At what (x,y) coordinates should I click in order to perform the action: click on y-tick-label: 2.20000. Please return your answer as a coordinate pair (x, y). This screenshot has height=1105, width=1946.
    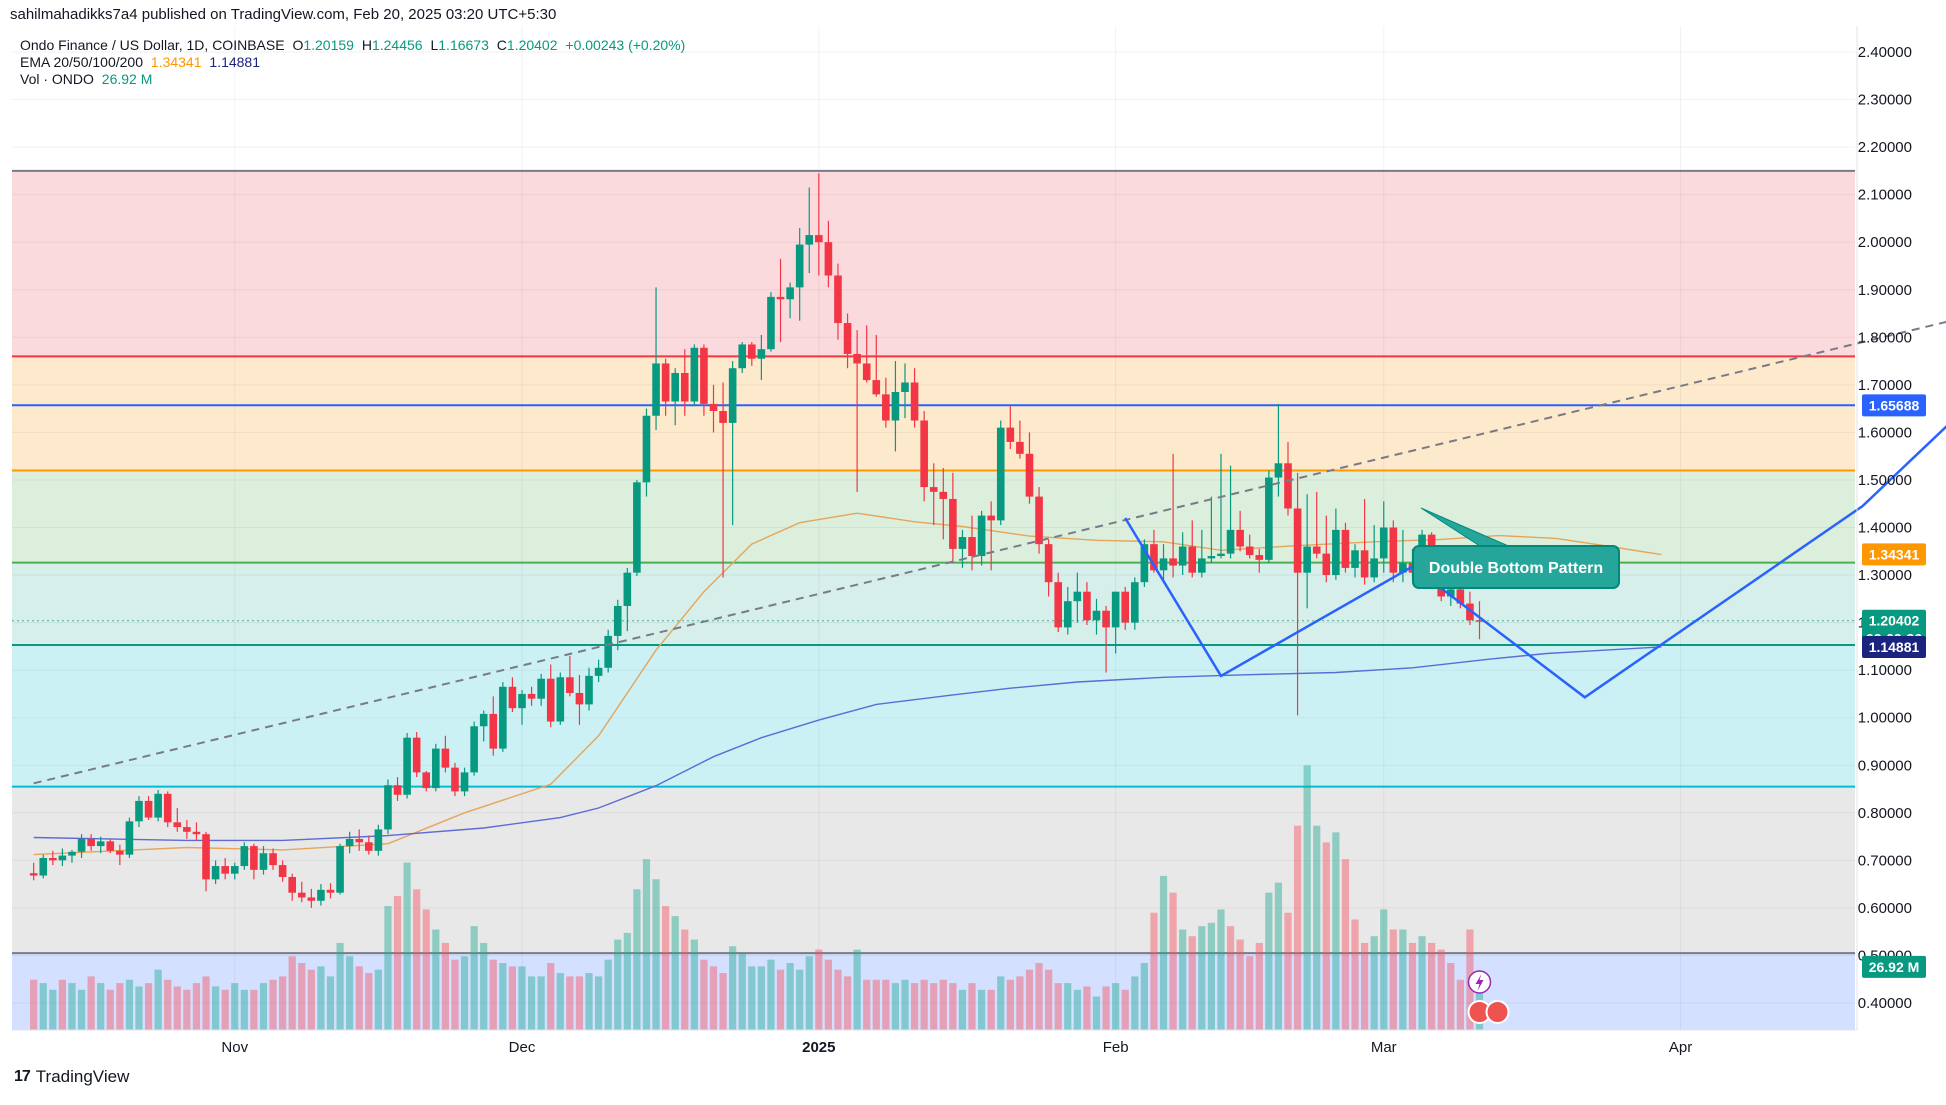
    Looking at the image, I should click on (1885, 147).